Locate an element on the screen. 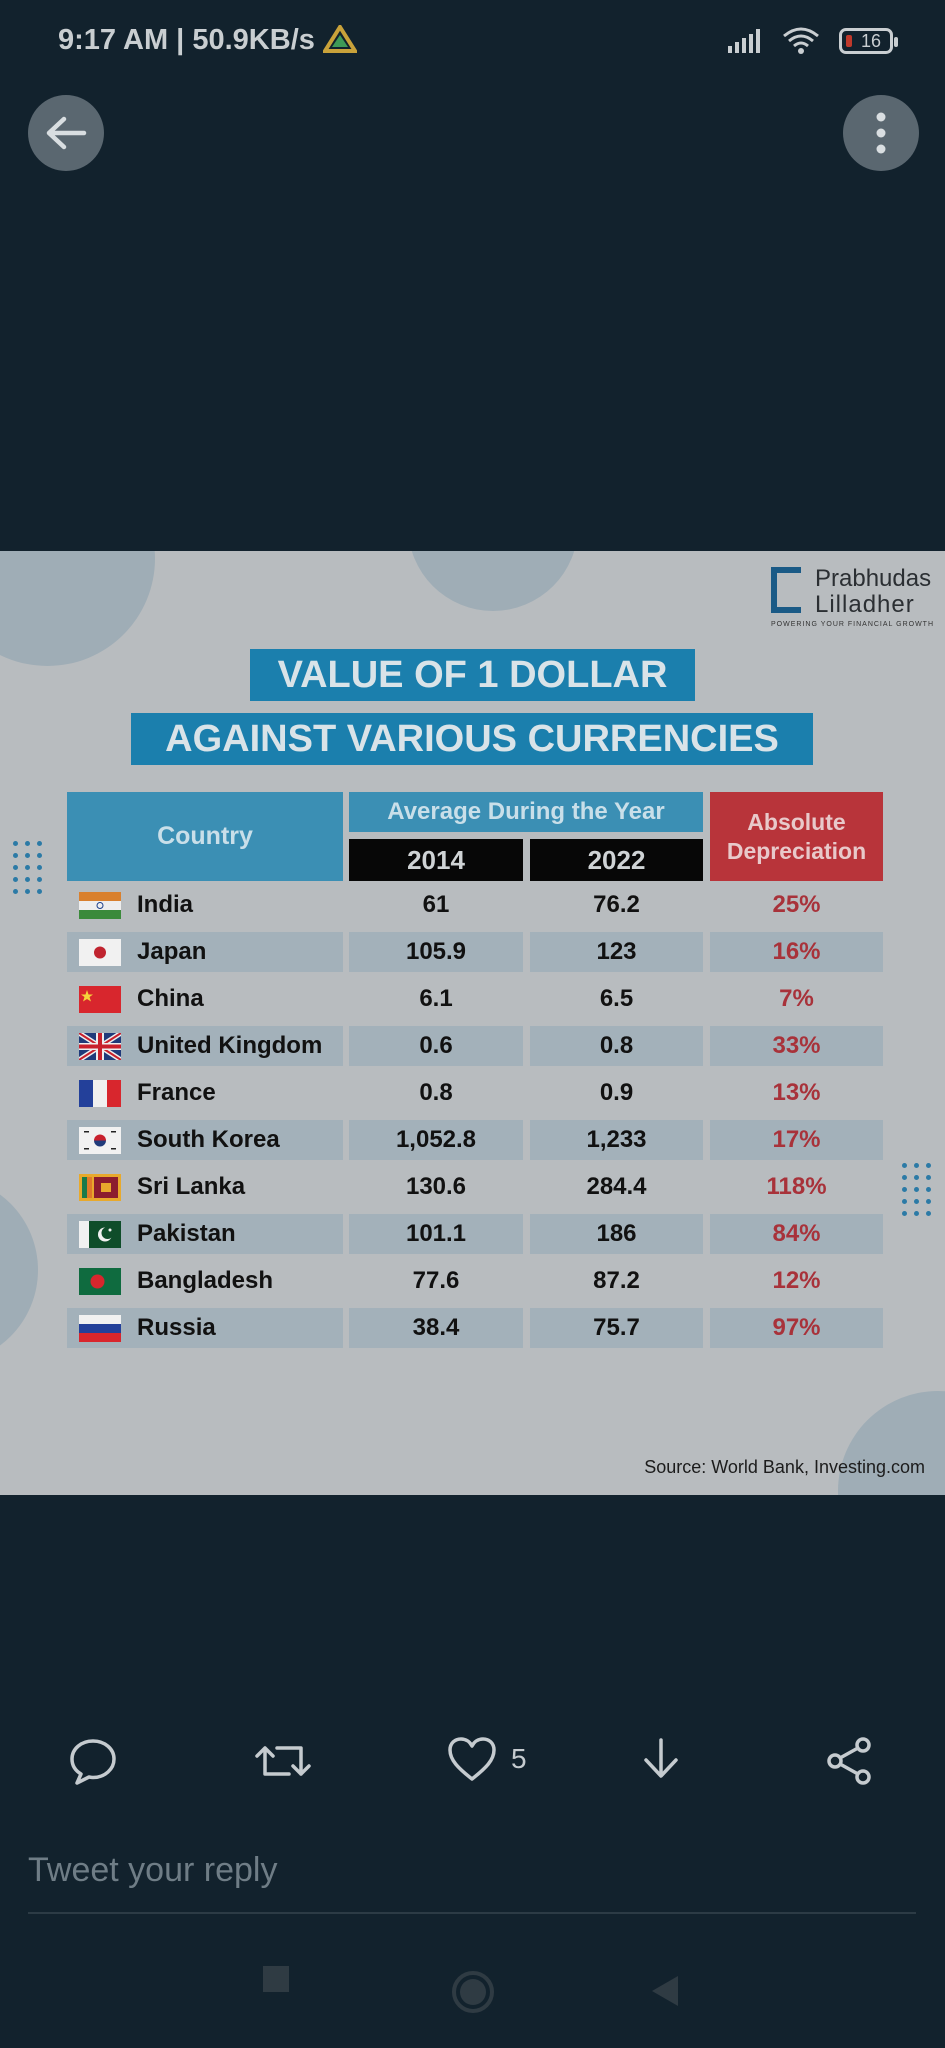 The height and width of the screenshot is (2048, 945). value-2022: 1,233 is located at coordinates (616, 1140).